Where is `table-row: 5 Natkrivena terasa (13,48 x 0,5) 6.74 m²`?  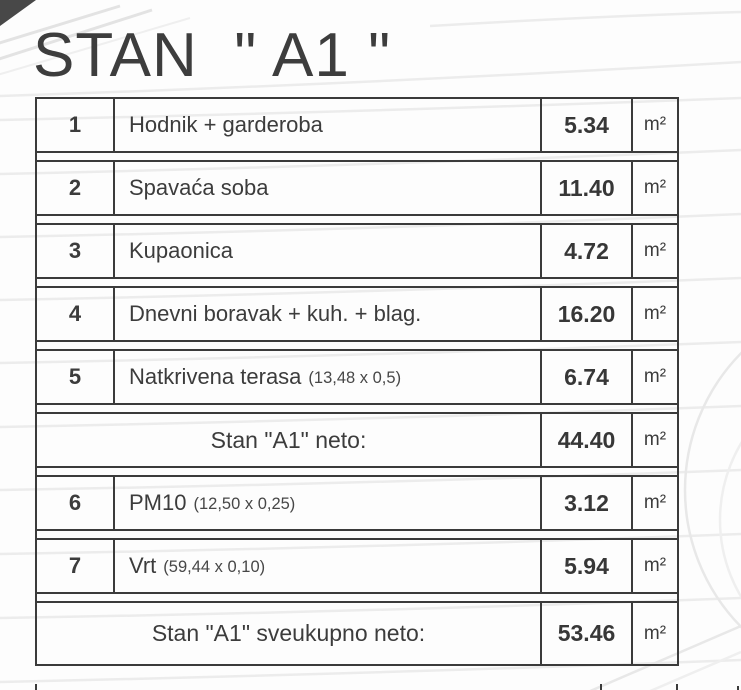
table-row: 5 Natkrivena terasa (13,48 x 0,5) 6.74 m² is located at coordinates (357, 377).